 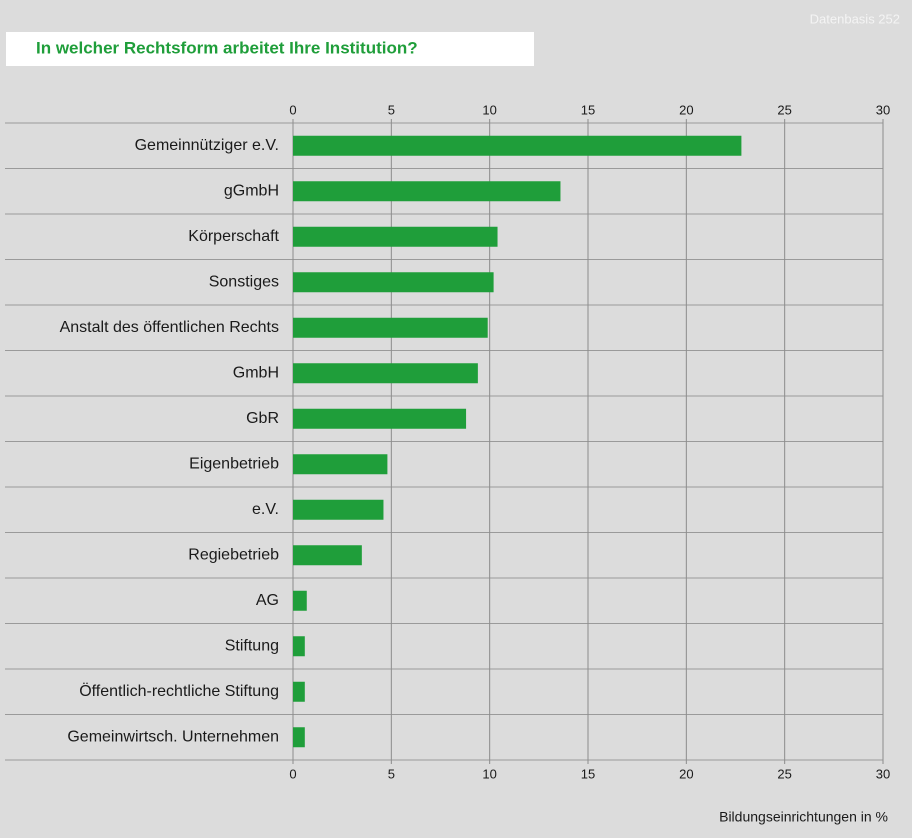 What do you see at coordinates (233, 554) in the screenshot?
I see `y-tick-label: Regiebetrieb` at bounding box center [233, 554].